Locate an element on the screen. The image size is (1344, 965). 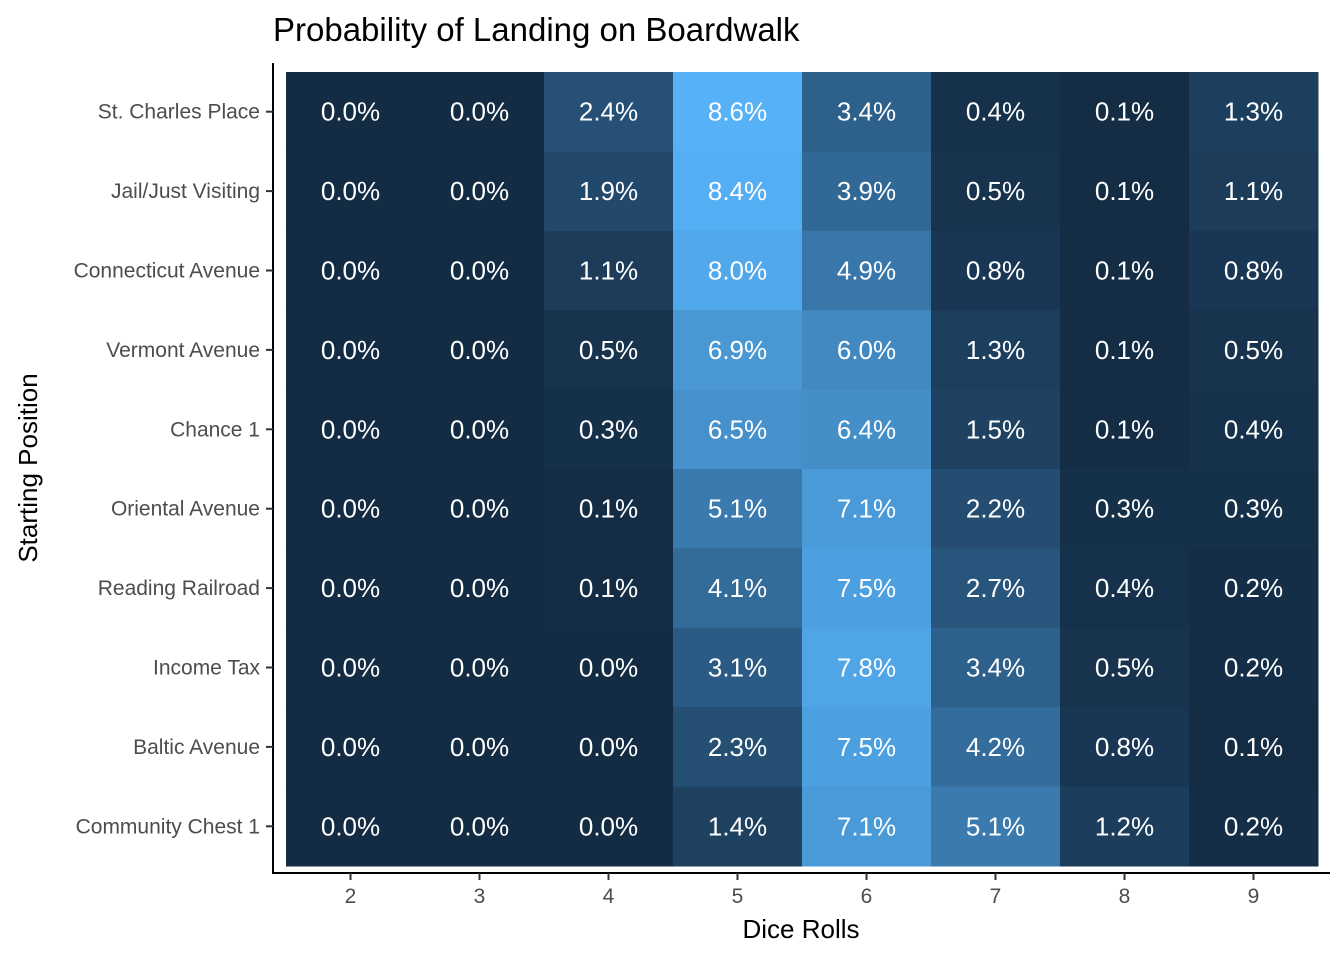
y-tick-label: Reading Railroad is located at coordinates (179, 588).